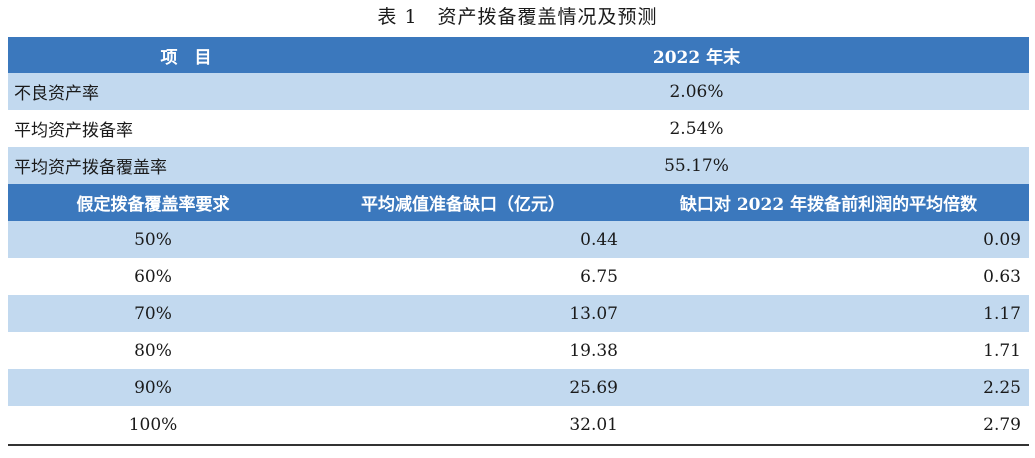  Describe the element at coordinates (518, 276) in the screenshot. I see `table-row: 60% 6.75 0.63` at that location.